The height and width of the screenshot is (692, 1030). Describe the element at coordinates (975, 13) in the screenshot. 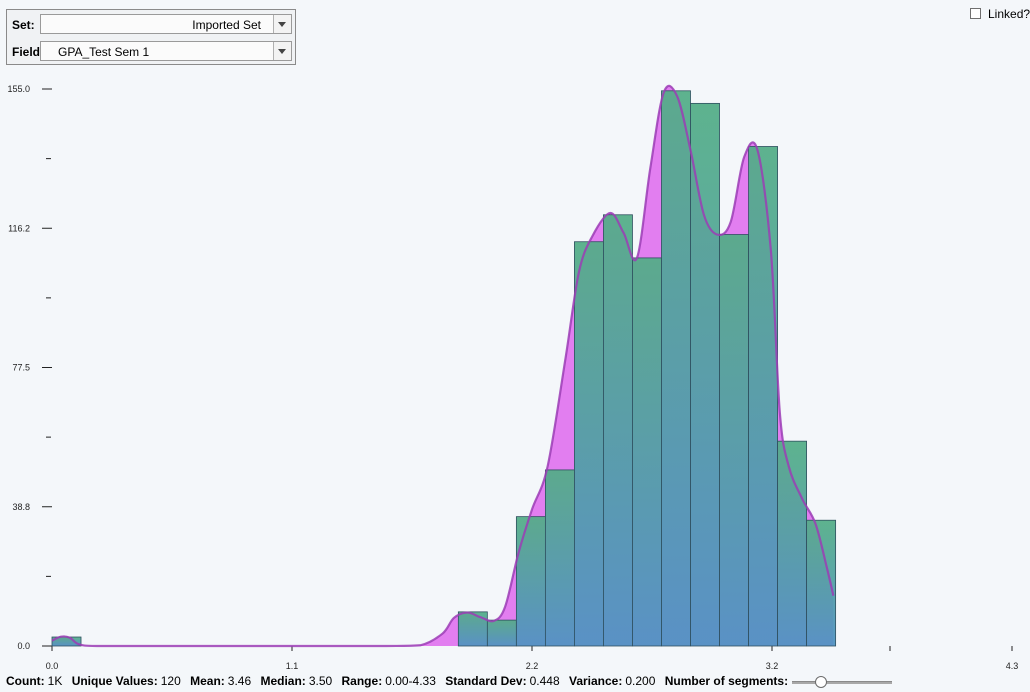

I see `linked-checkbox` at that location.